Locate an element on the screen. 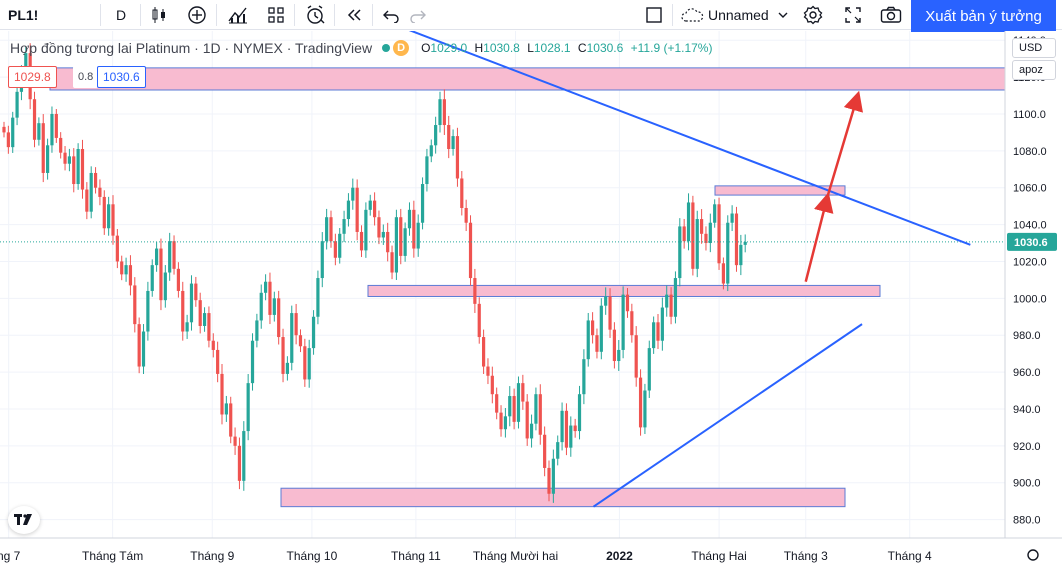 The width and height of the screenshot is (1062, 570). x-tick-label: Tháng 4 is located at coordinates (910, 556).